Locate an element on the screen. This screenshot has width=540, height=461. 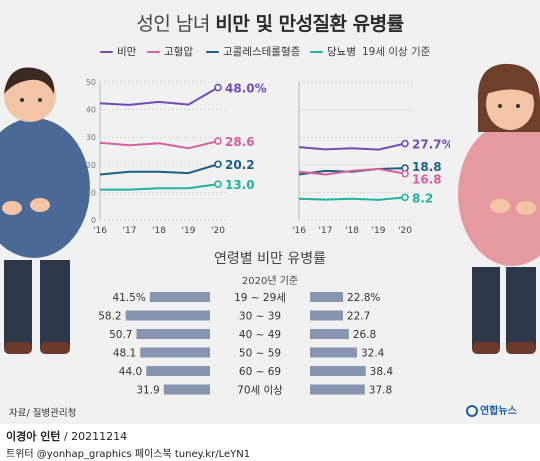
age-category-label: 40 ~ 49 is located at coordinates (260, 335).